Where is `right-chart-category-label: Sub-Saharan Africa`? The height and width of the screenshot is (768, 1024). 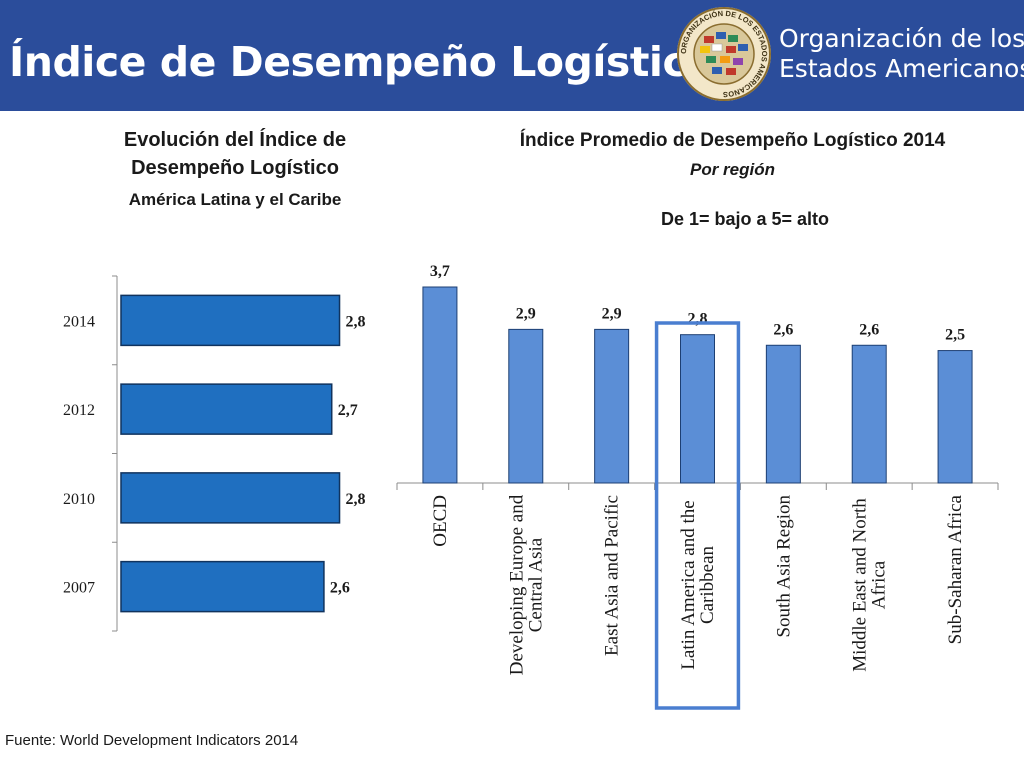 right-chart-category-label: Sub-Saharan Africa is located at coordinates (955, 569).